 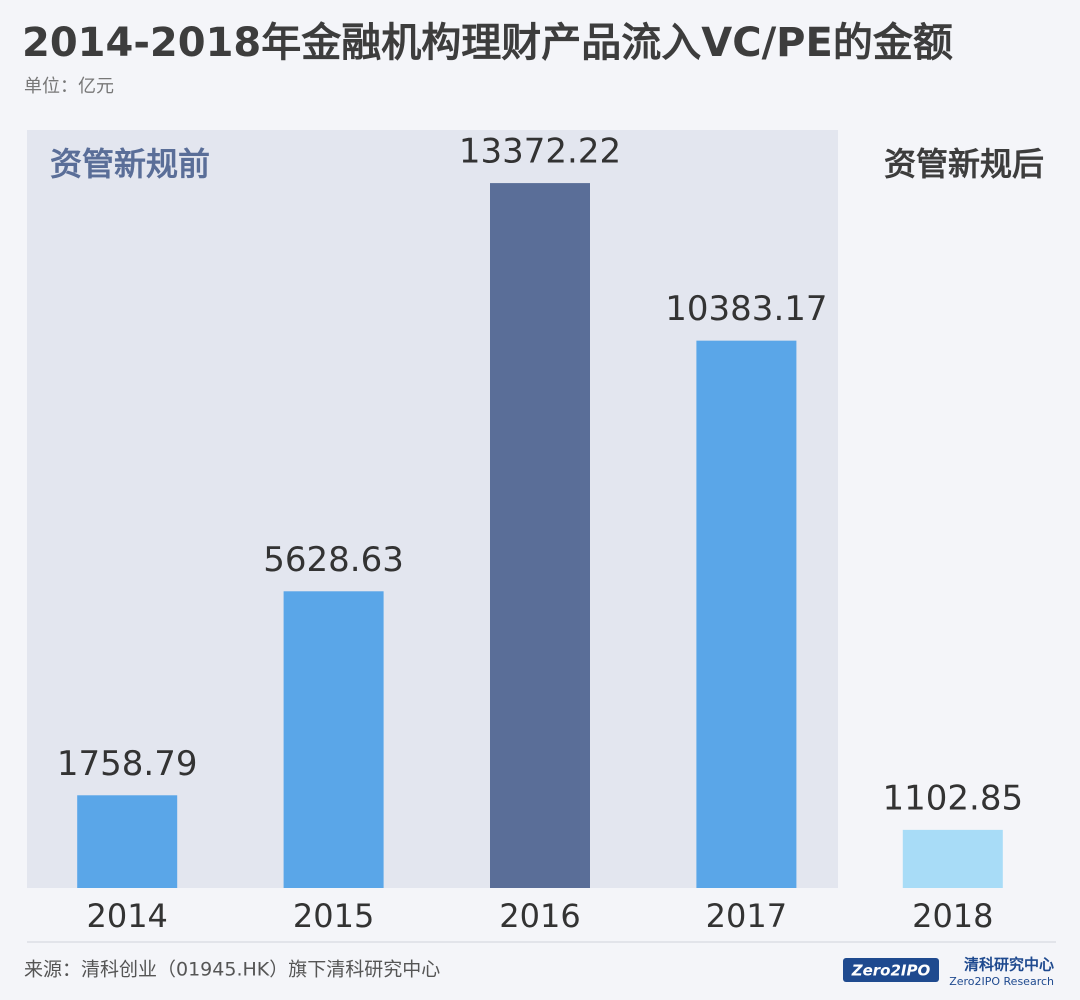 I want to click on value-label: 1102.85, so click(x=952, y=798).